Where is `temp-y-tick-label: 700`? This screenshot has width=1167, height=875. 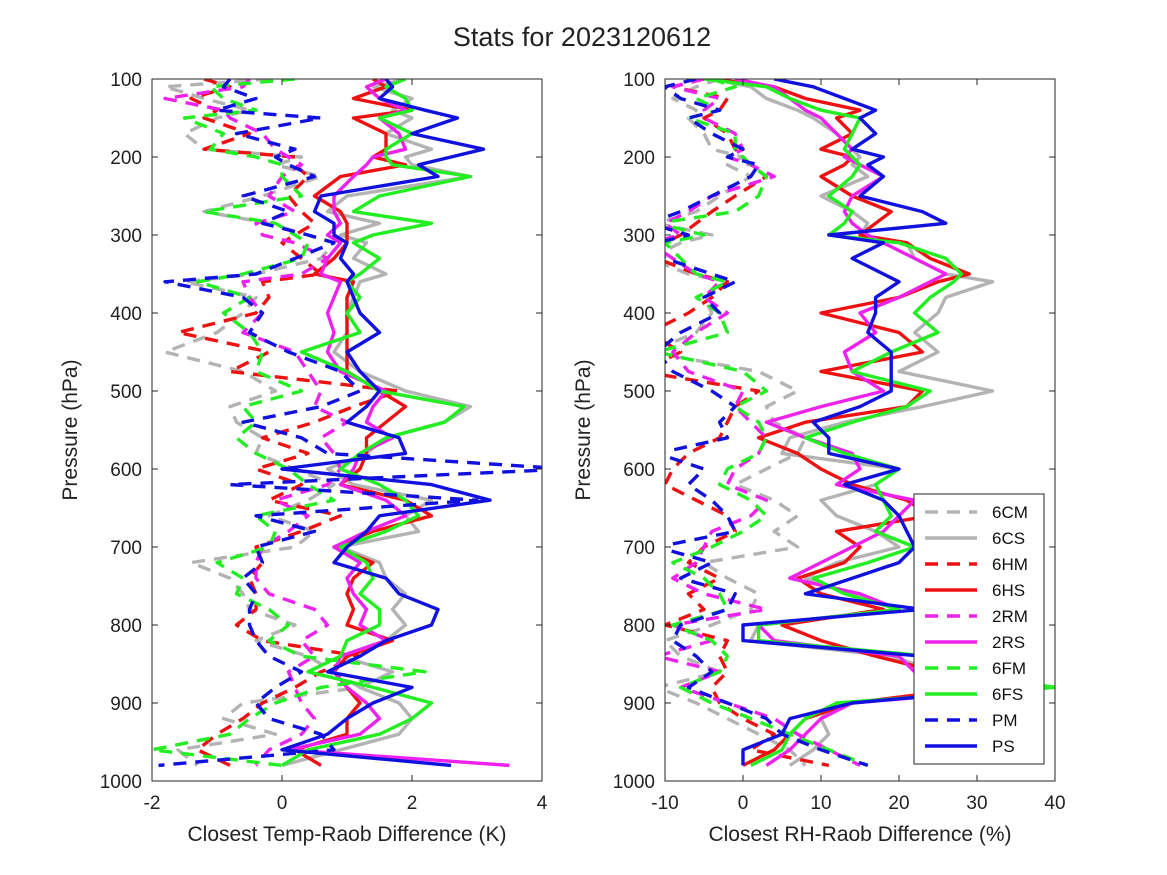
temp-y-tick-label: 700 is located at coordinates (126, 548).